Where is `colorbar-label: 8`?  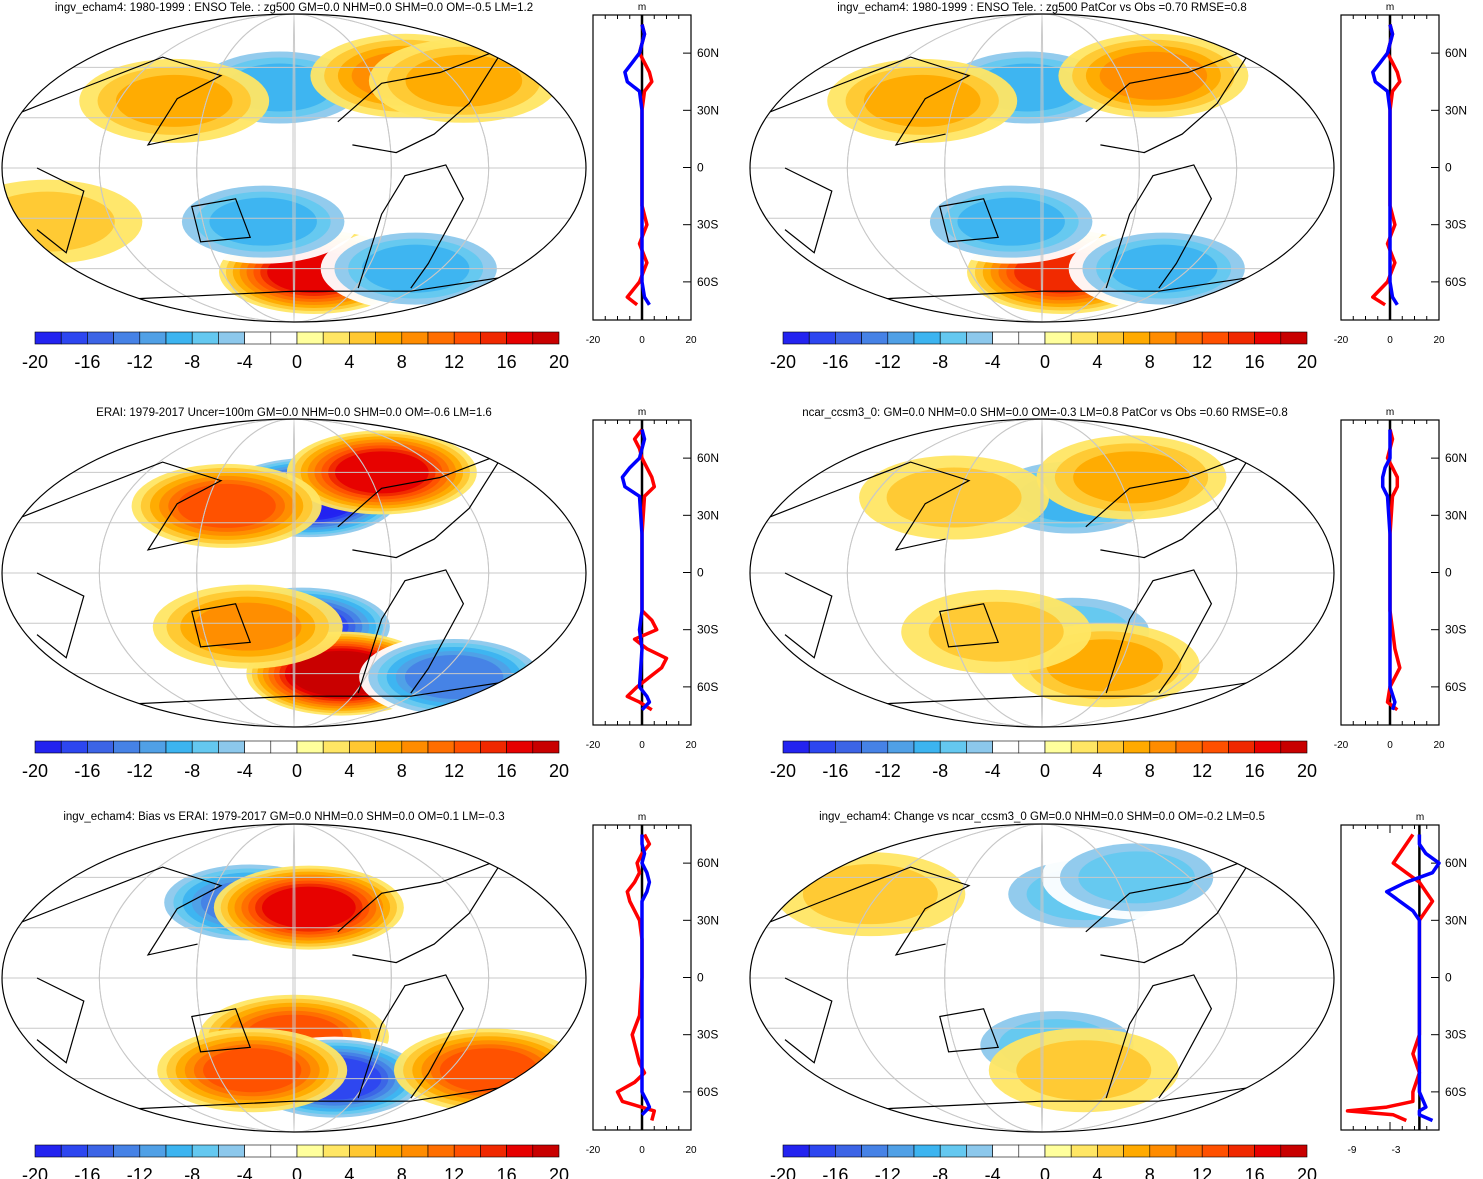 colorbar-label: 8 is located at coordinates (402, 771).